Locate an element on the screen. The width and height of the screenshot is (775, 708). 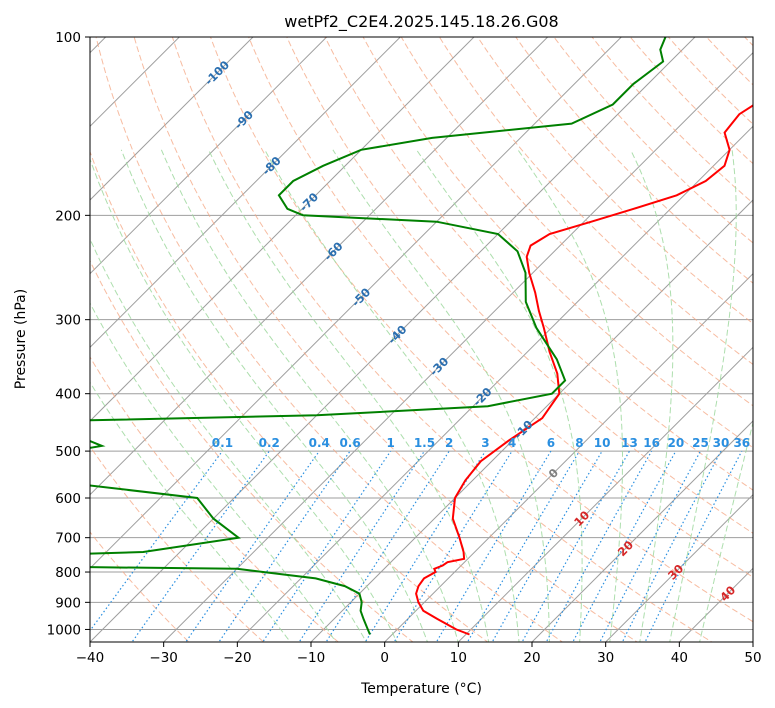
y-tick-label: 200 is located at coordinates (68, 216).